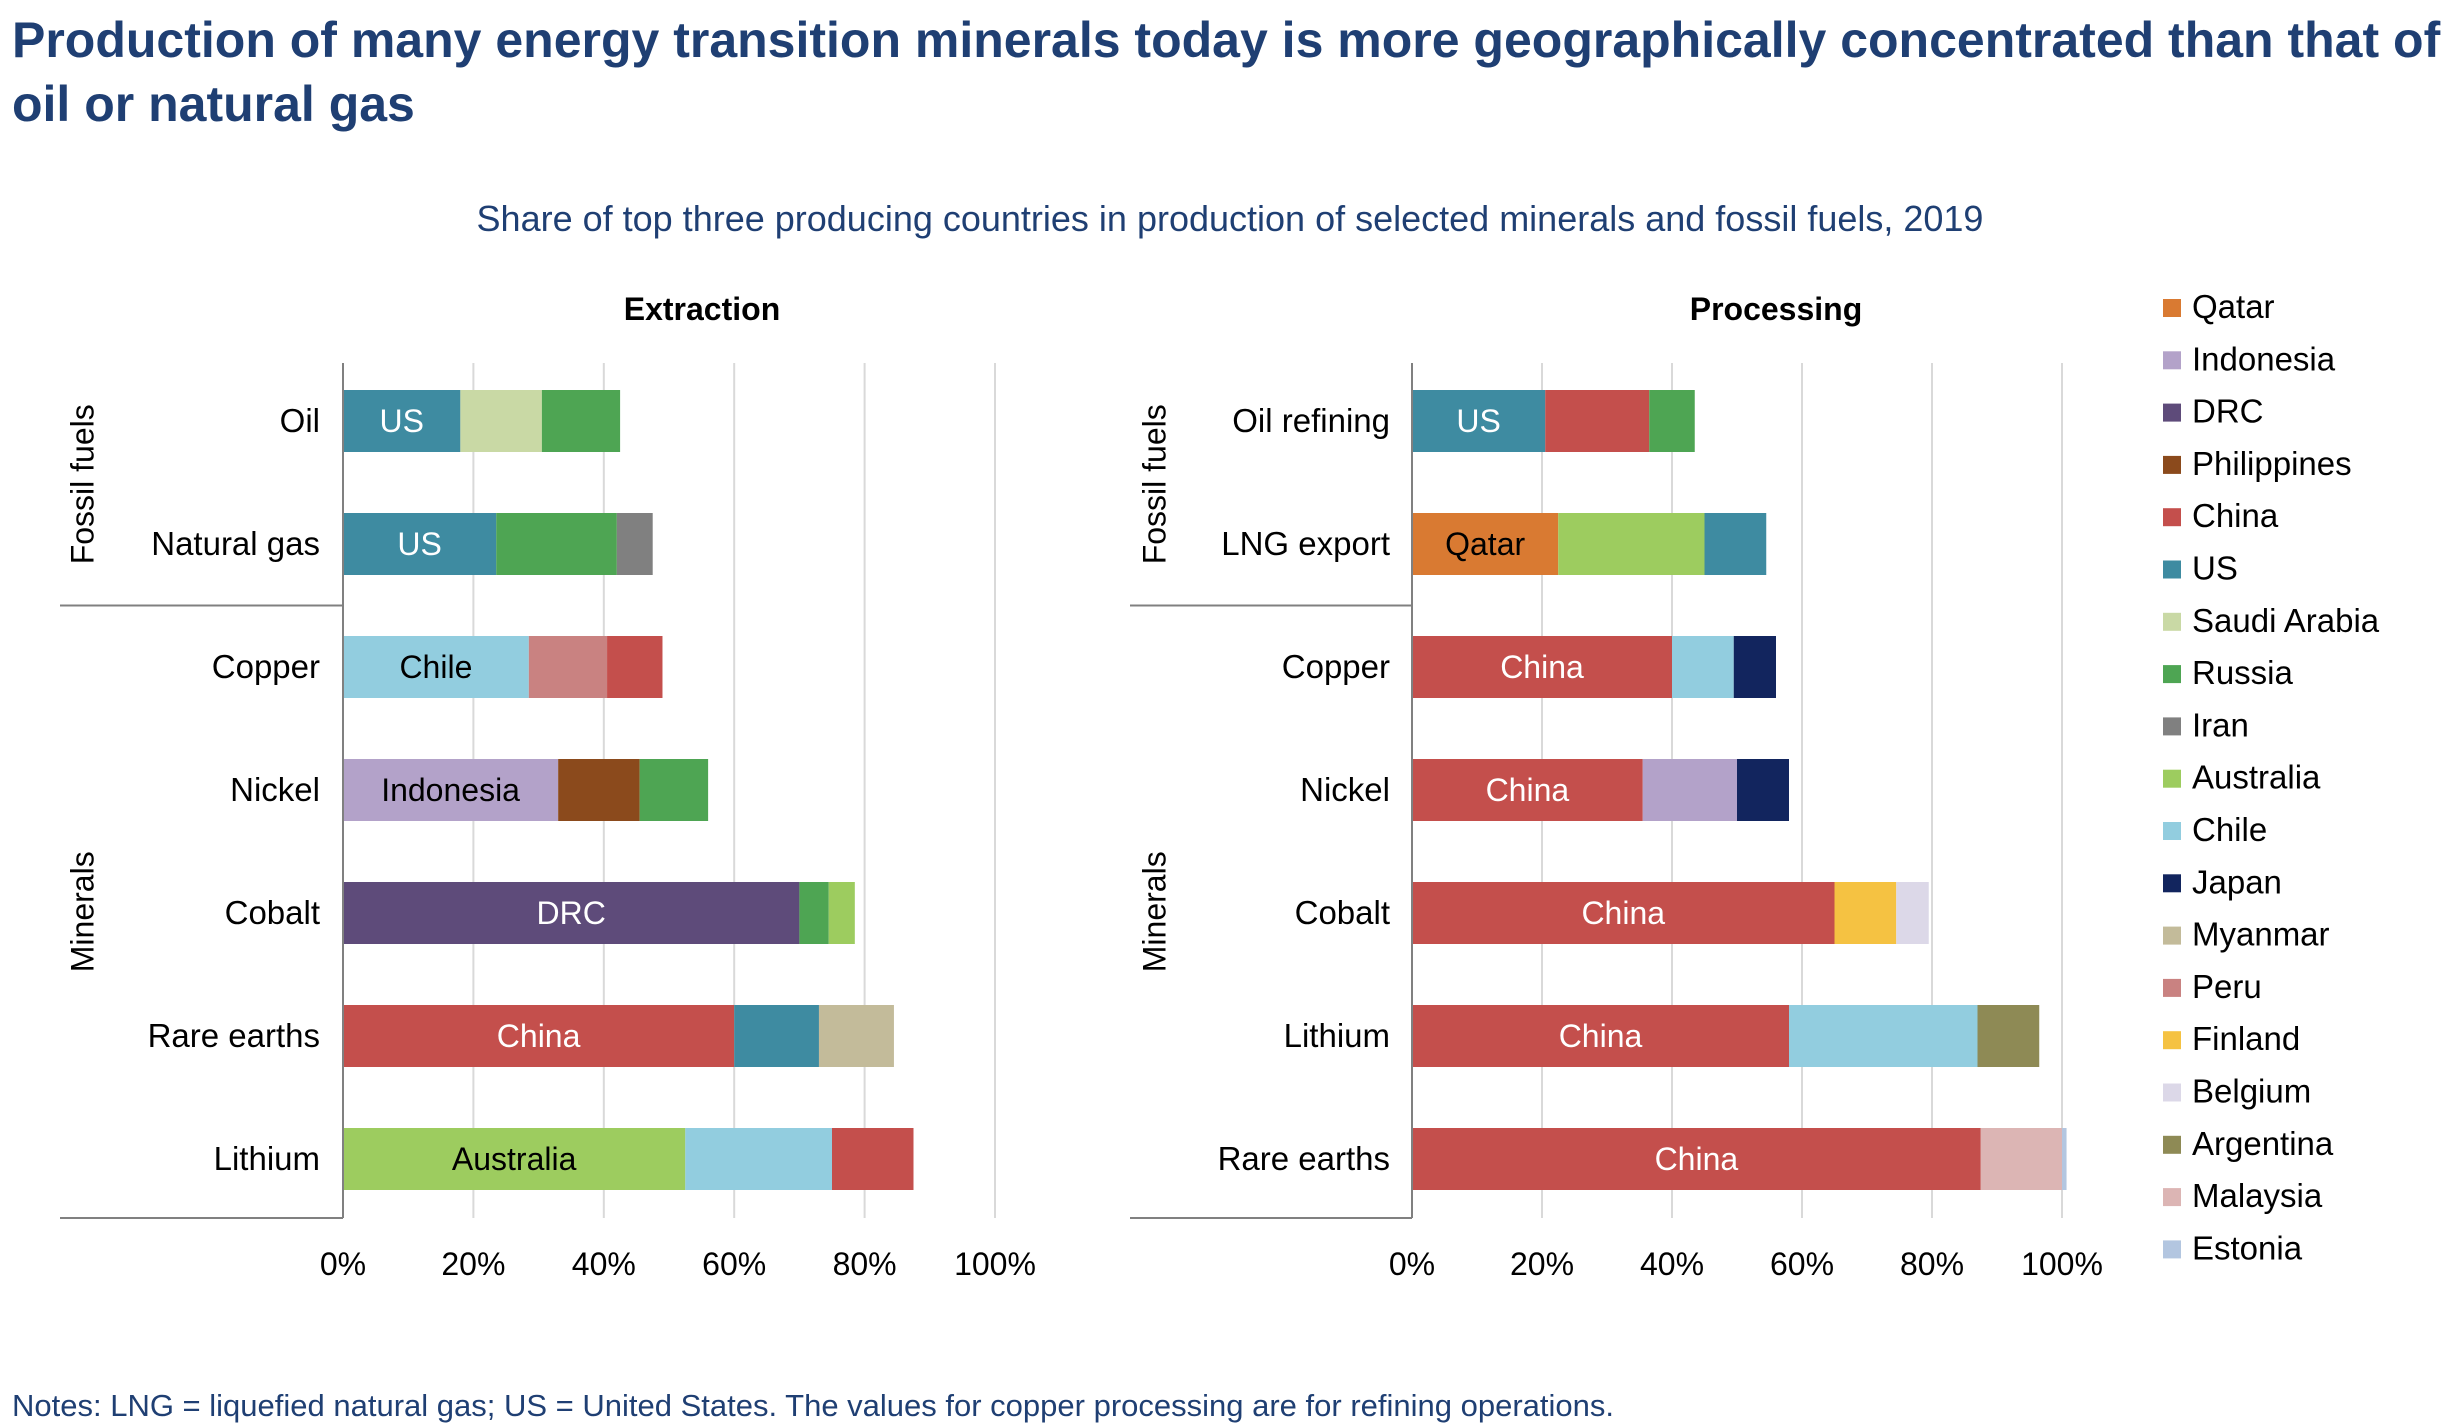 The width and height of the screenshot is (2460, 1428). I want to click on category-label: Nickel, so click(1345, 789).